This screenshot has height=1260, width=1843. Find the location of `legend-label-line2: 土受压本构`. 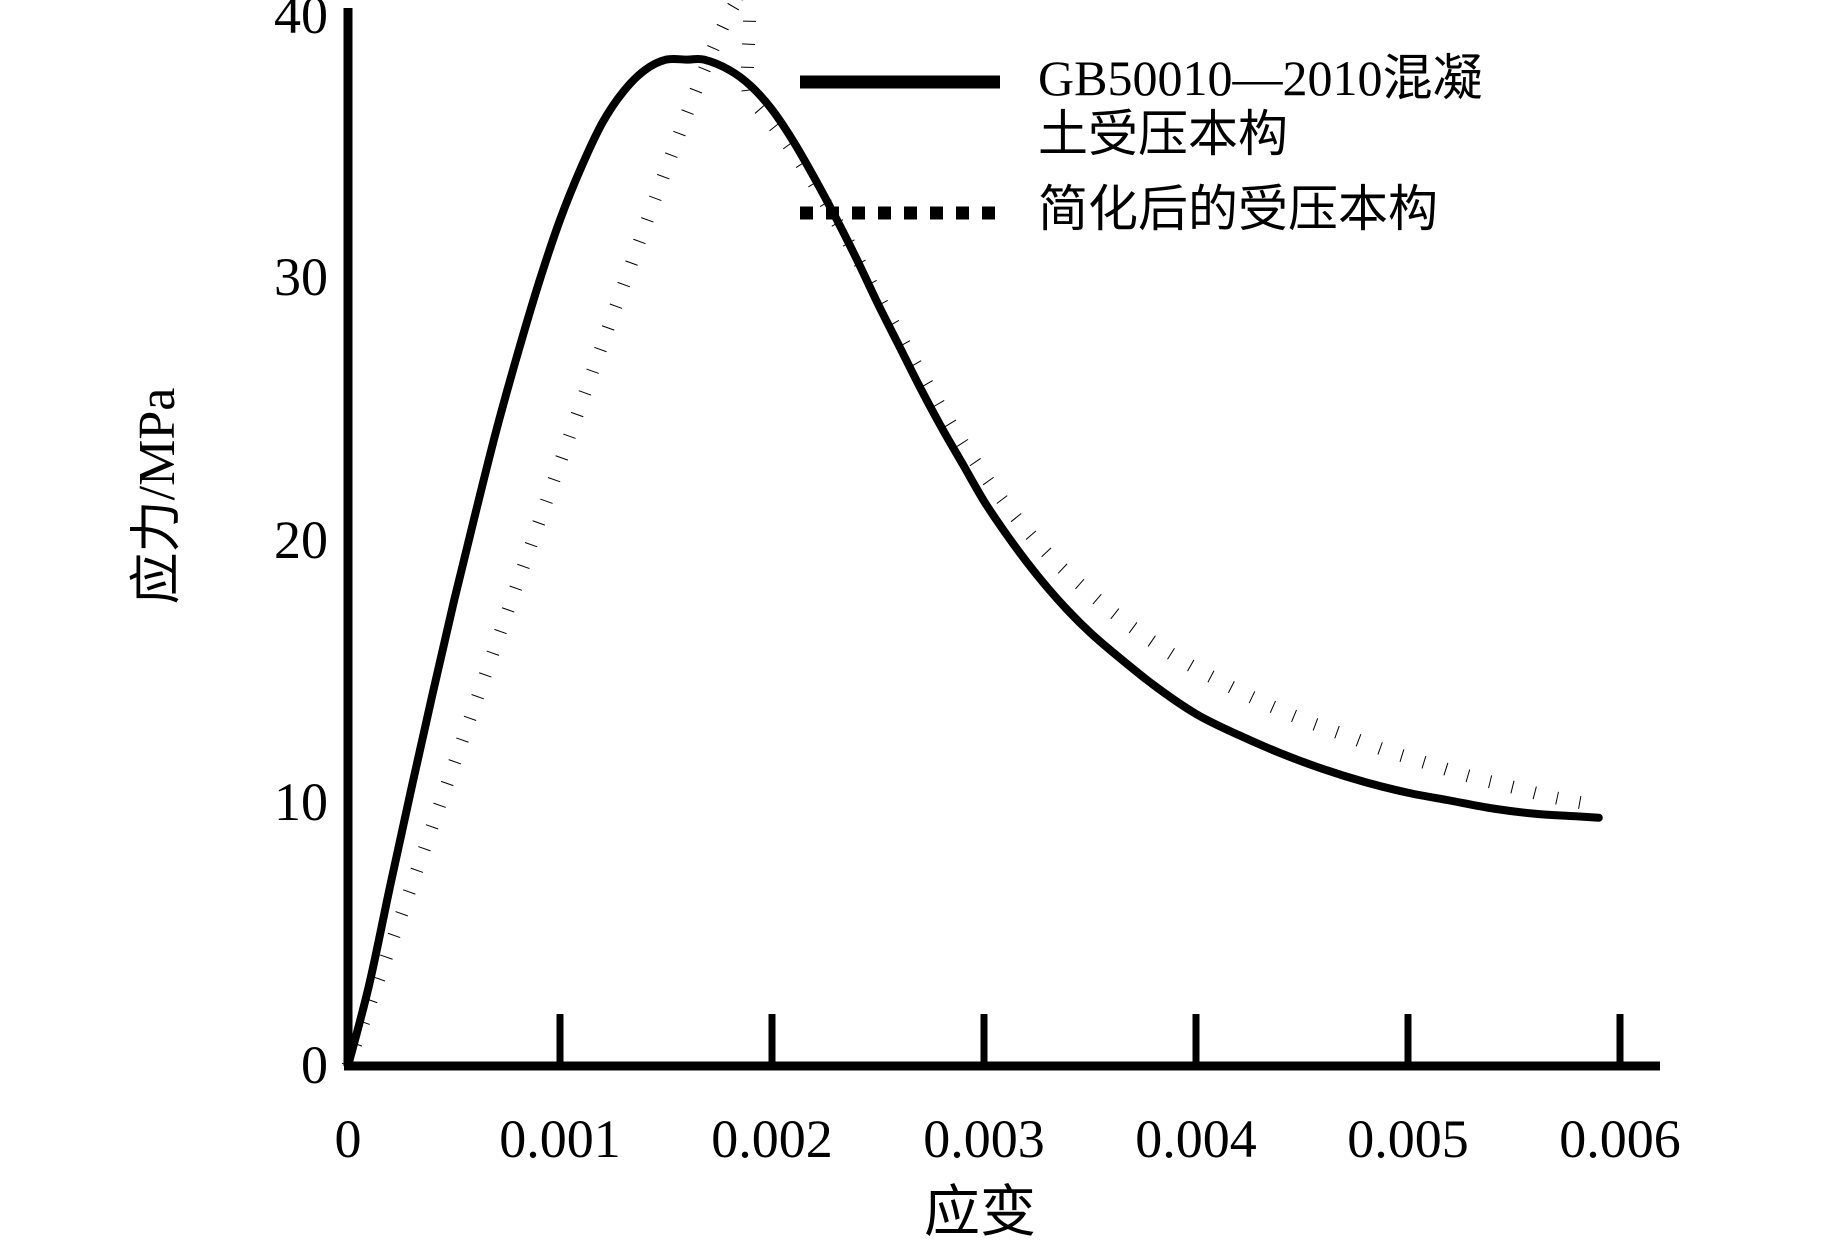

legend-label-line2: 土受压本构 is located at coordinates (1163, 134).